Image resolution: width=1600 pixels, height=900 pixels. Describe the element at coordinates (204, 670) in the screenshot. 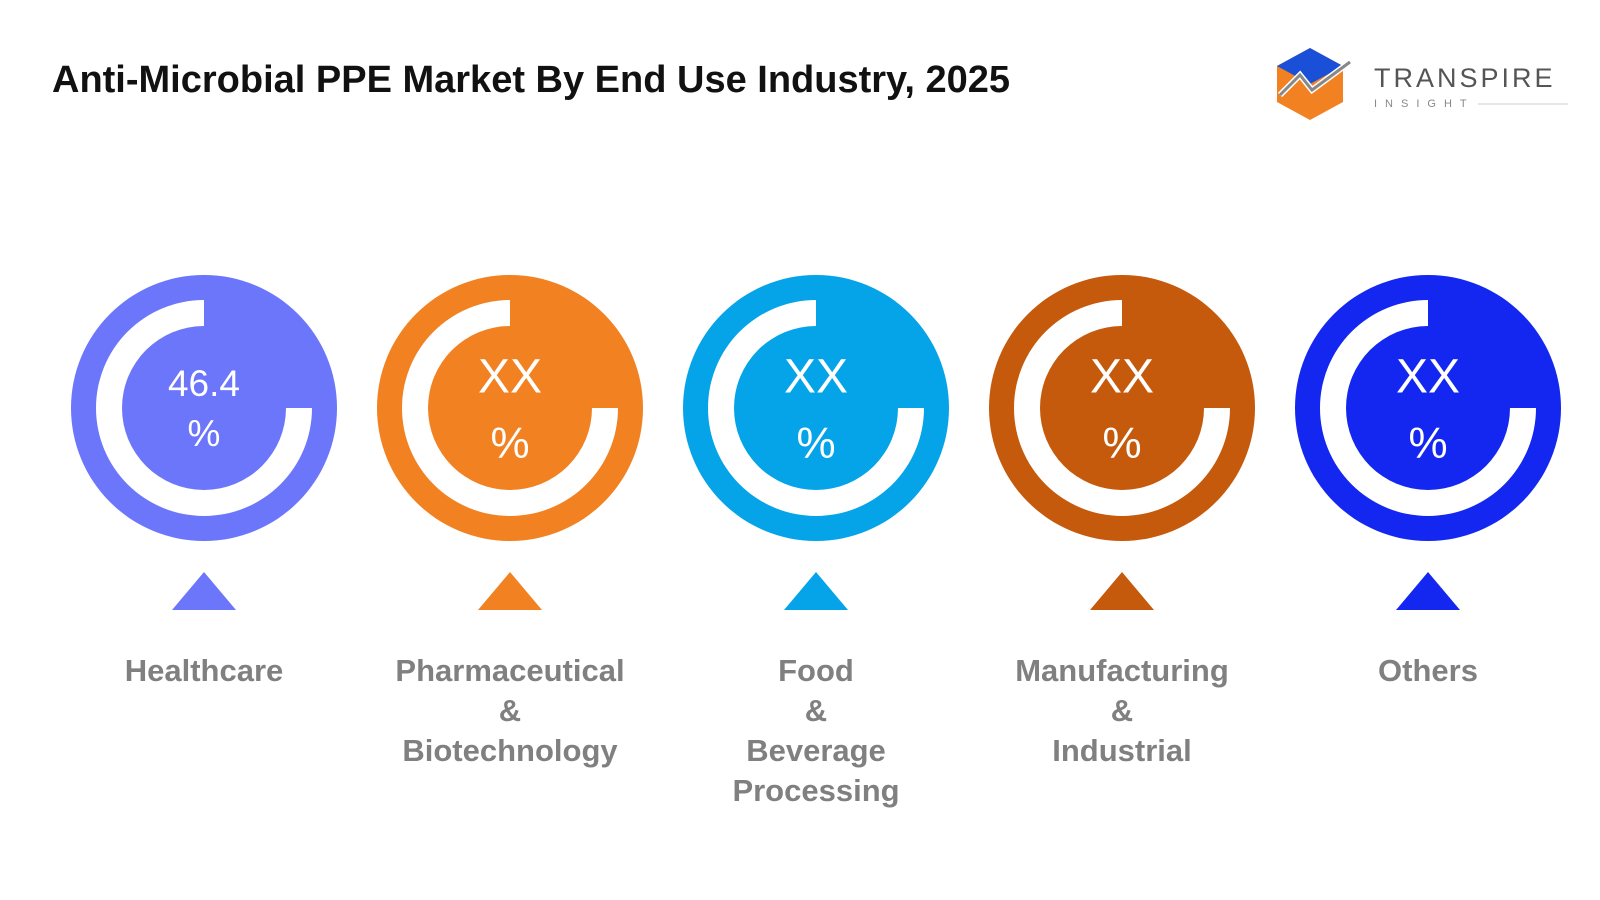

I see `label: Healthcare` at that location.